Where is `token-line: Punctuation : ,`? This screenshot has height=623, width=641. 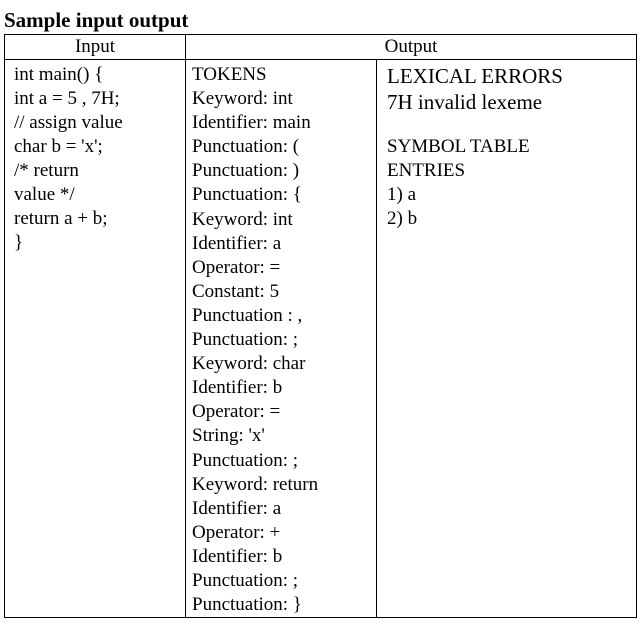 token-line: Punctuation : , is located at coordinates (247, 315).